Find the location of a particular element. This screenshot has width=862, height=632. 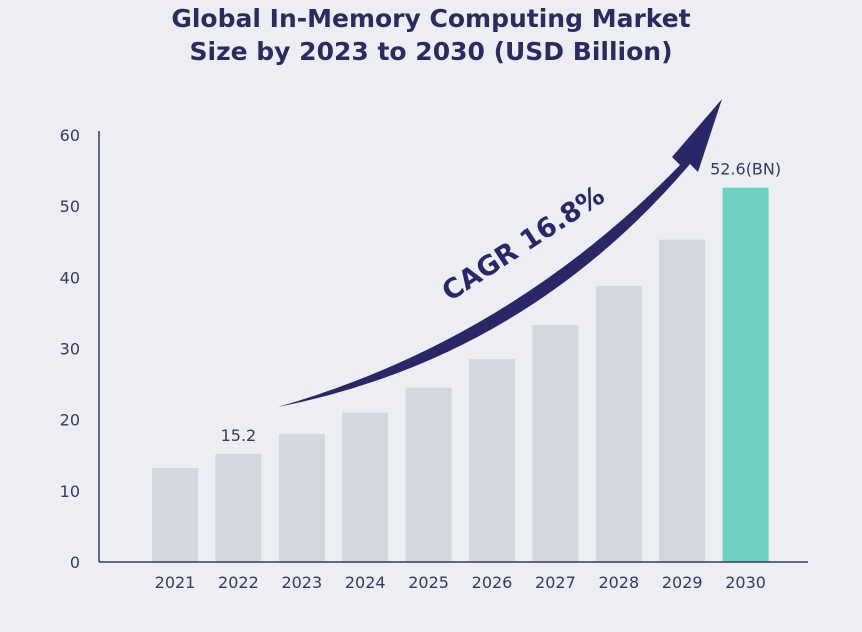

x-tick-label-2027: 2027 is located at coordinates (555, 582).